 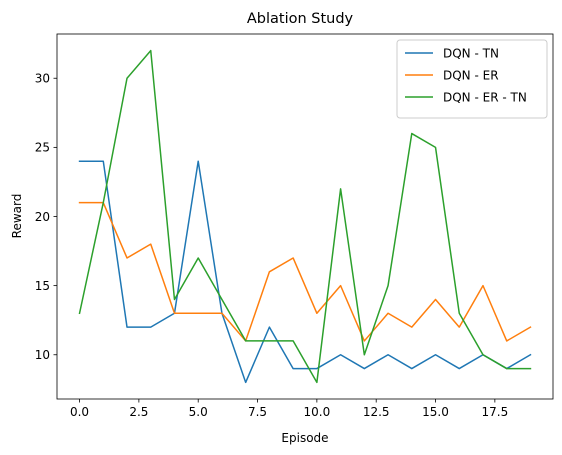 I want to click on x-axis: 0.0 2.5 5.0 7.5 10.0 12.5 15.0 17.5, so click(x=289, y=409).